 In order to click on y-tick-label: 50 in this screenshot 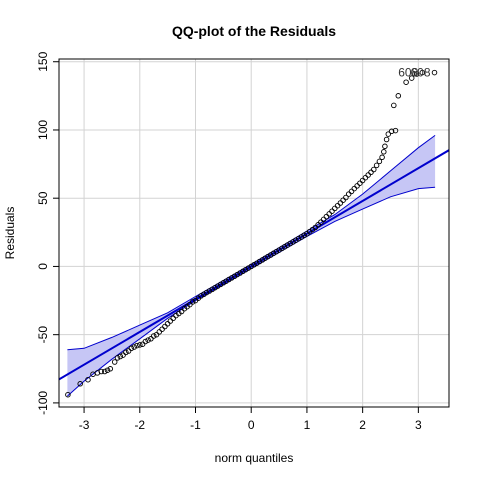, I will do `click(43, 198)`.